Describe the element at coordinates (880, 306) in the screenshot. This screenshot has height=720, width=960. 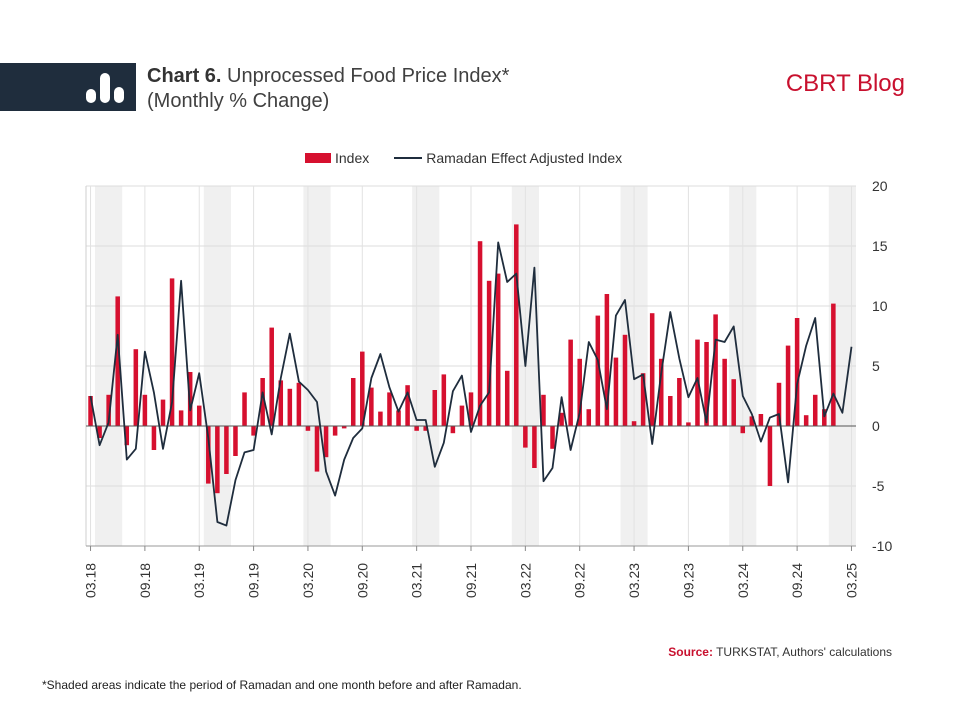
I see `y-tick-label: 10` at that location.